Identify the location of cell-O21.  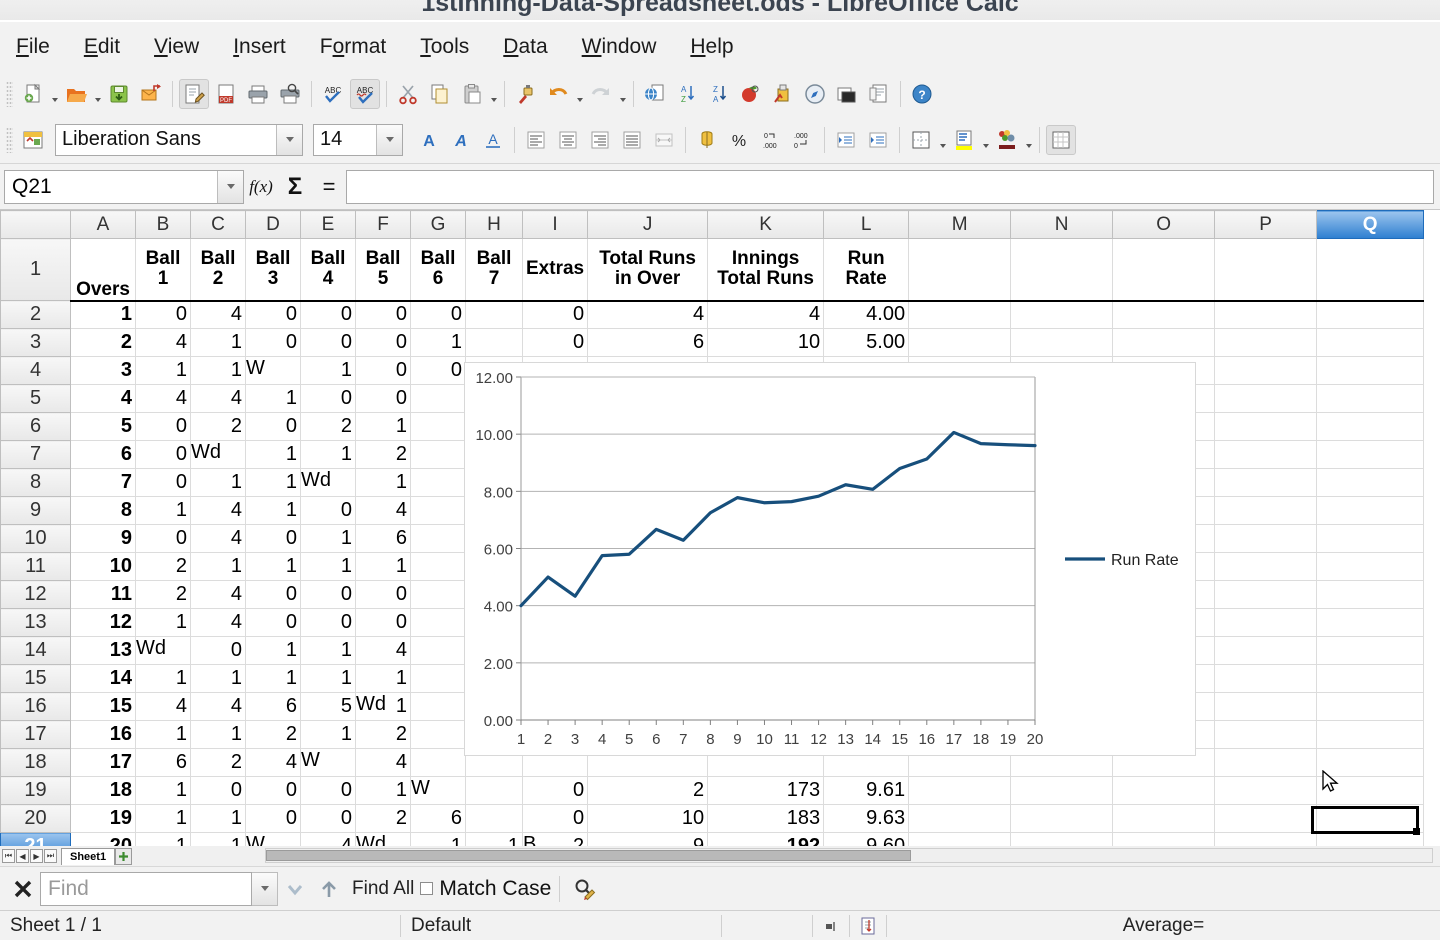
(1164, 839).